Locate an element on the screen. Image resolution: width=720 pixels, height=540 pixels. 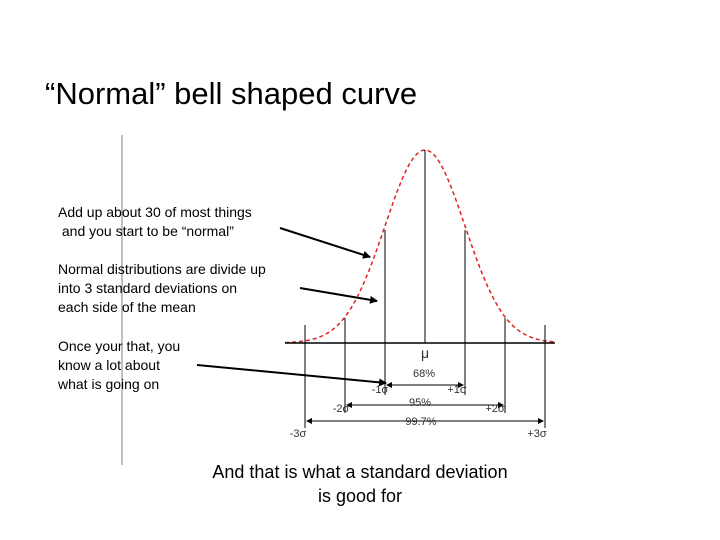
mean-label: μ is located at coordinates (425, 353).